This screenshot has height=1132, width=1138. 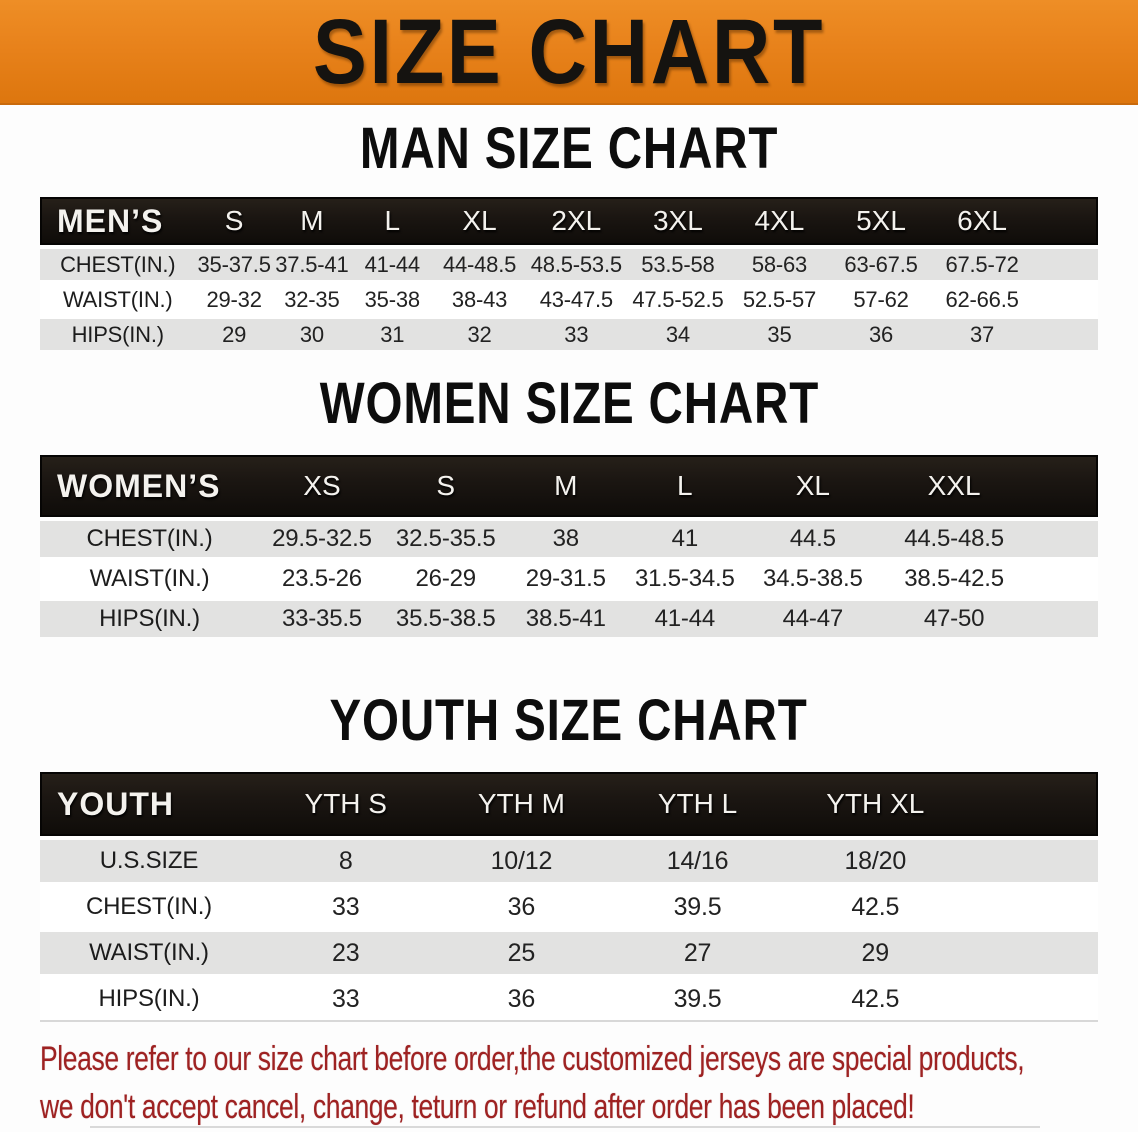 What do you see at coordinates (345, 859) in the screenshot?
I see `size-value-cell: 8` at bounding box center [345, 859].